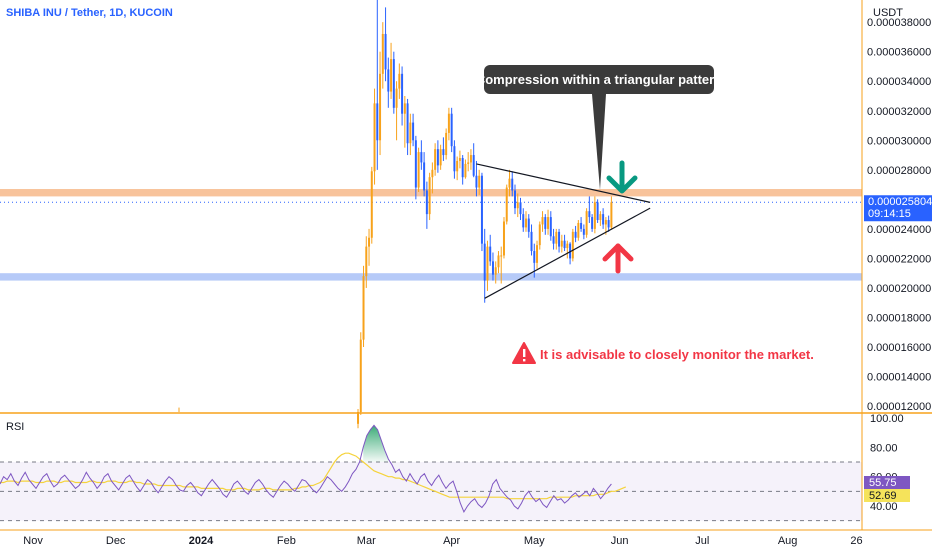  What do you see at coordinates (884, 448) in the screenshot?
I see `rsi-tick-label: 80.00` at bounding box center [884, 448].